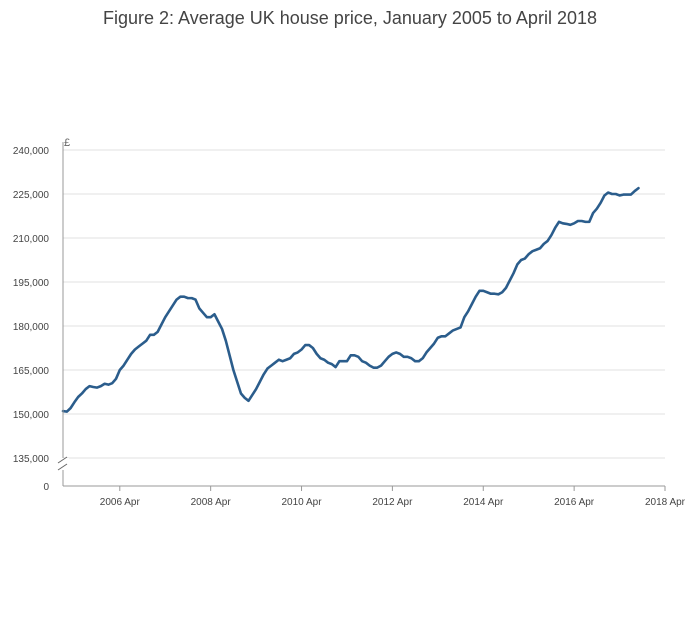 This screenshot has width=700, height=635. What do you see at coordinates (211, 502) in the screenshot?
I see `x-tick-label: 2008 Apr` at bounding box center [211, 502].